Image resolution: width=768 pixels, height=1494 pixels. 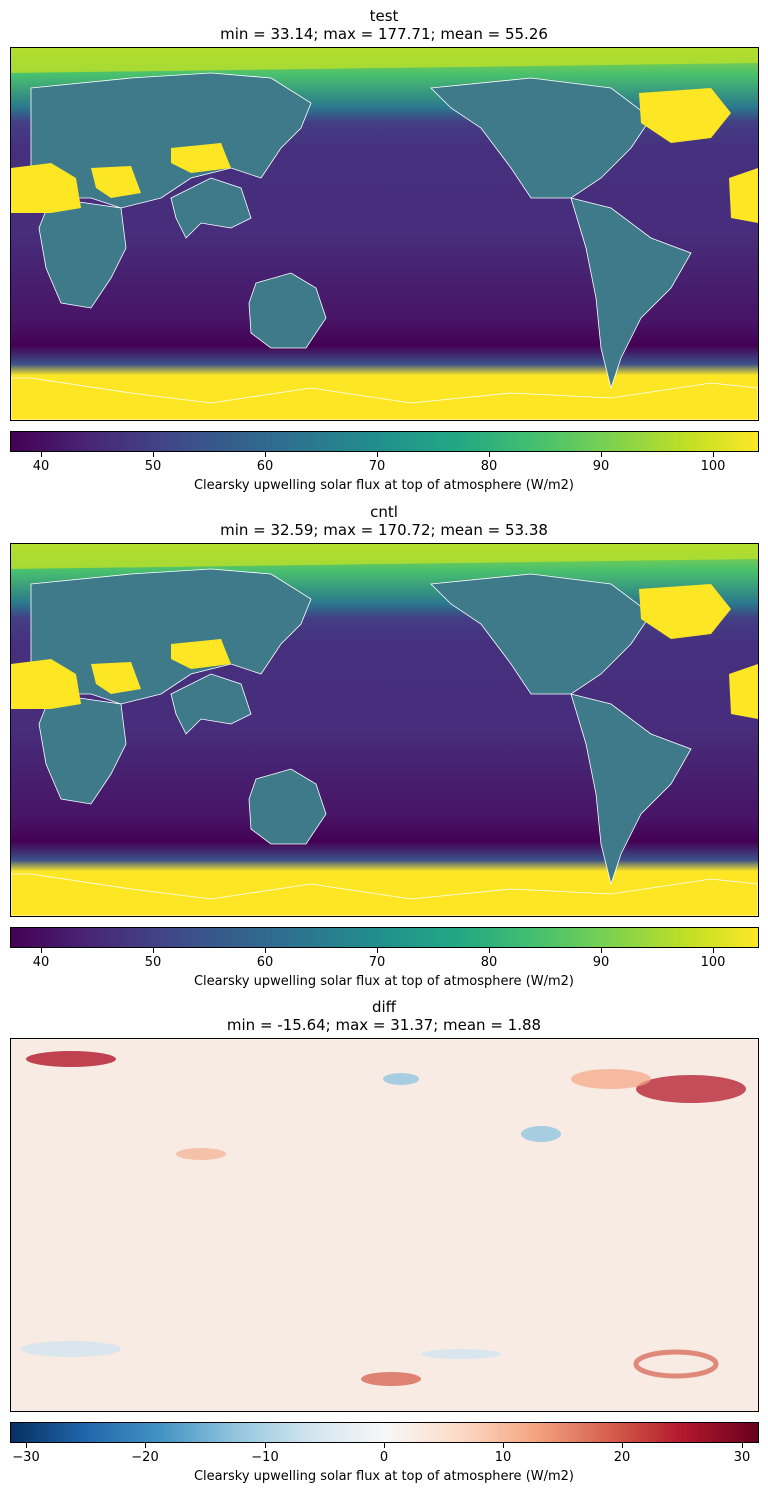 I want to click on panel-title: test, so click(x=384, y=16).